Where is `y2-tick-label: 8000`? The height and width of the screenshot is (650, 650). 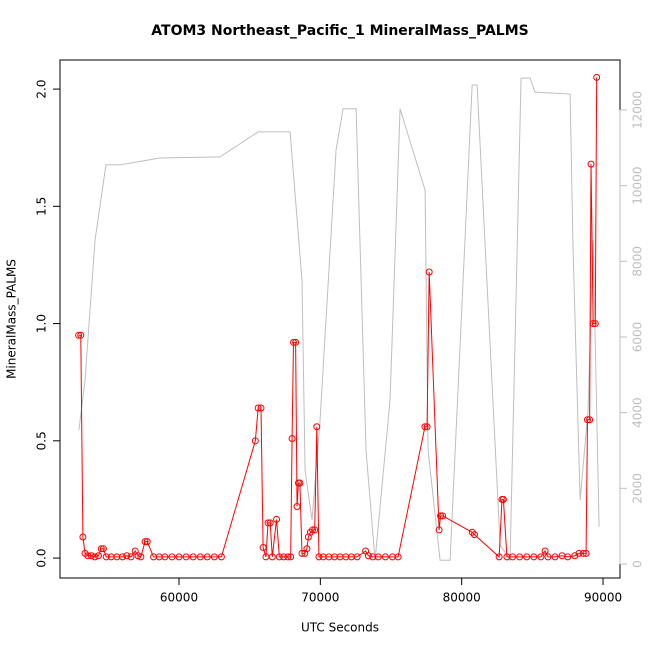
y2-tick-label: 8000 is located at coordinates (638, 261).